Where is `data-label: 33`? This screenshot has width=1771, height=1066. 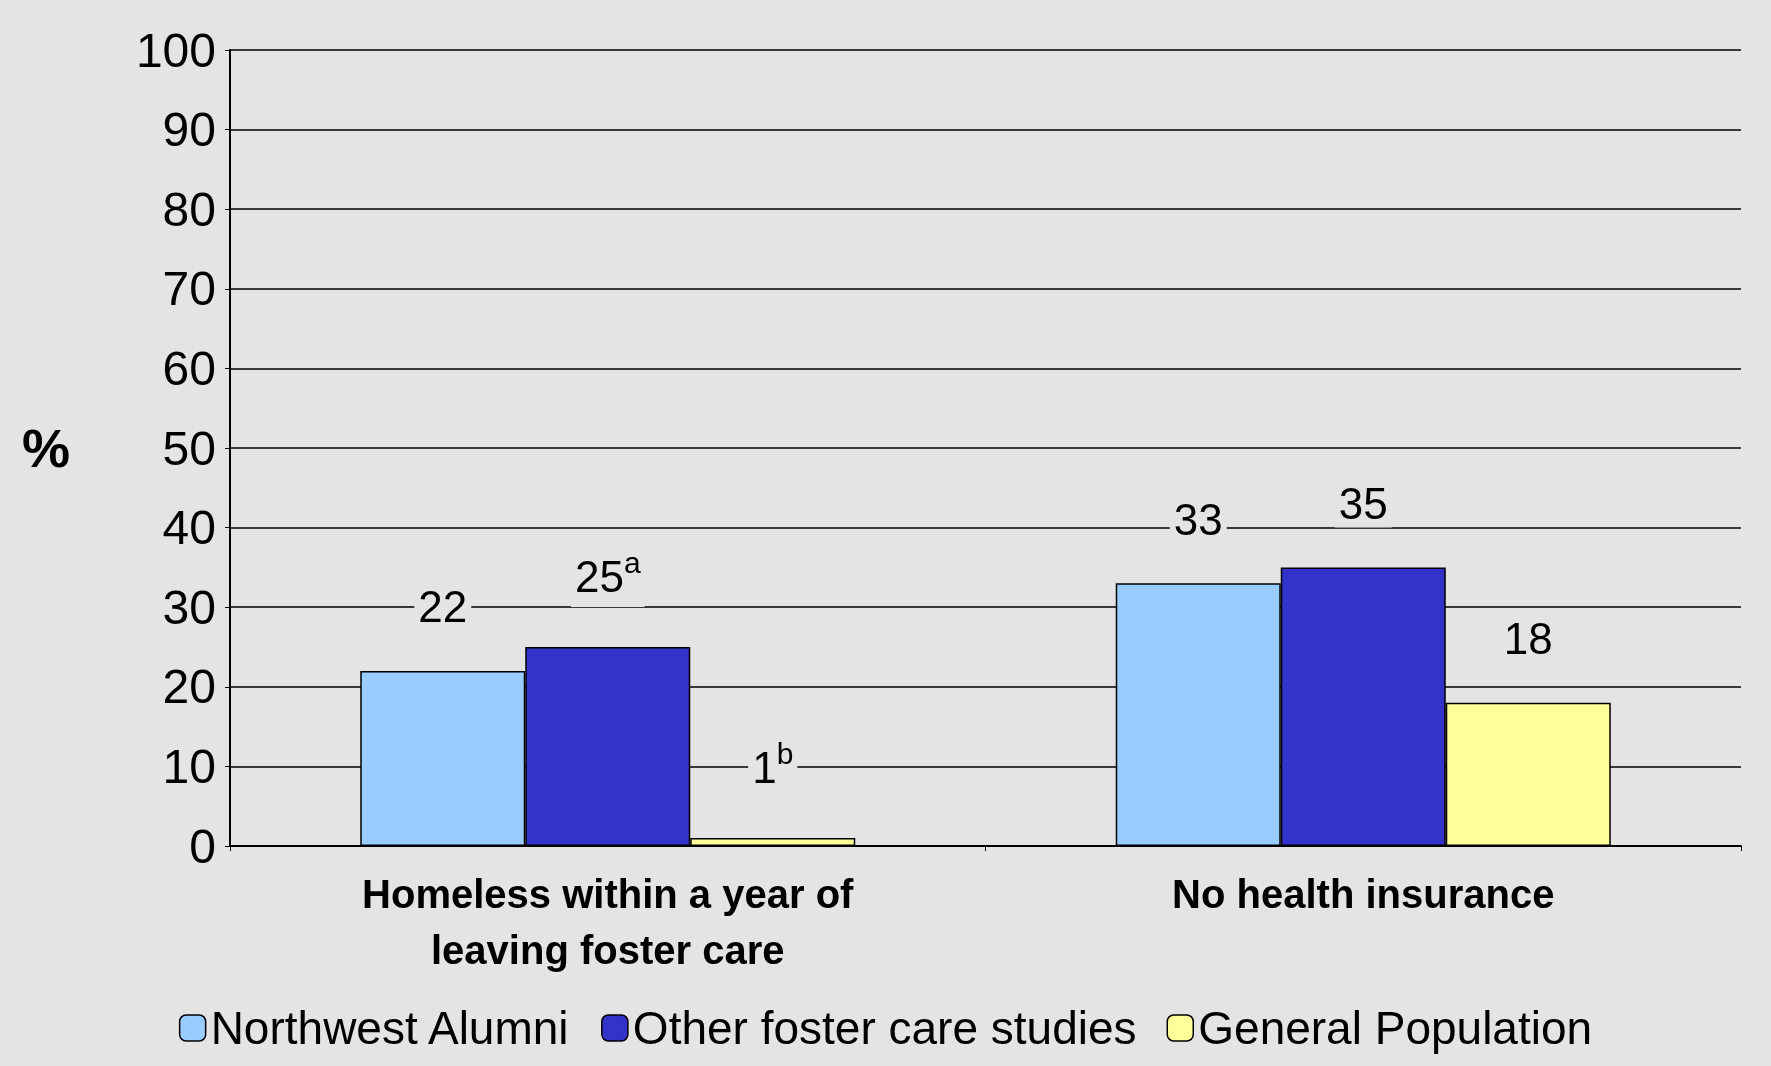
data-label: 33 is located at coordinates (1198, 519).